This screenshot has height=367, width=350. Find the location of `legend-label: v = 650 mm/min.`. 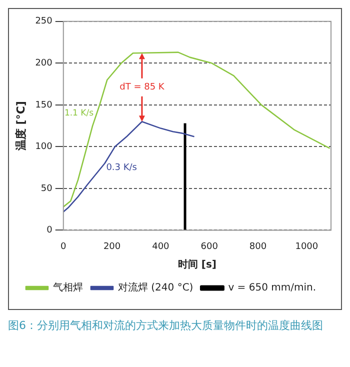

legend-label: v = 650 mm/min. is located at coordinates (272, 288).